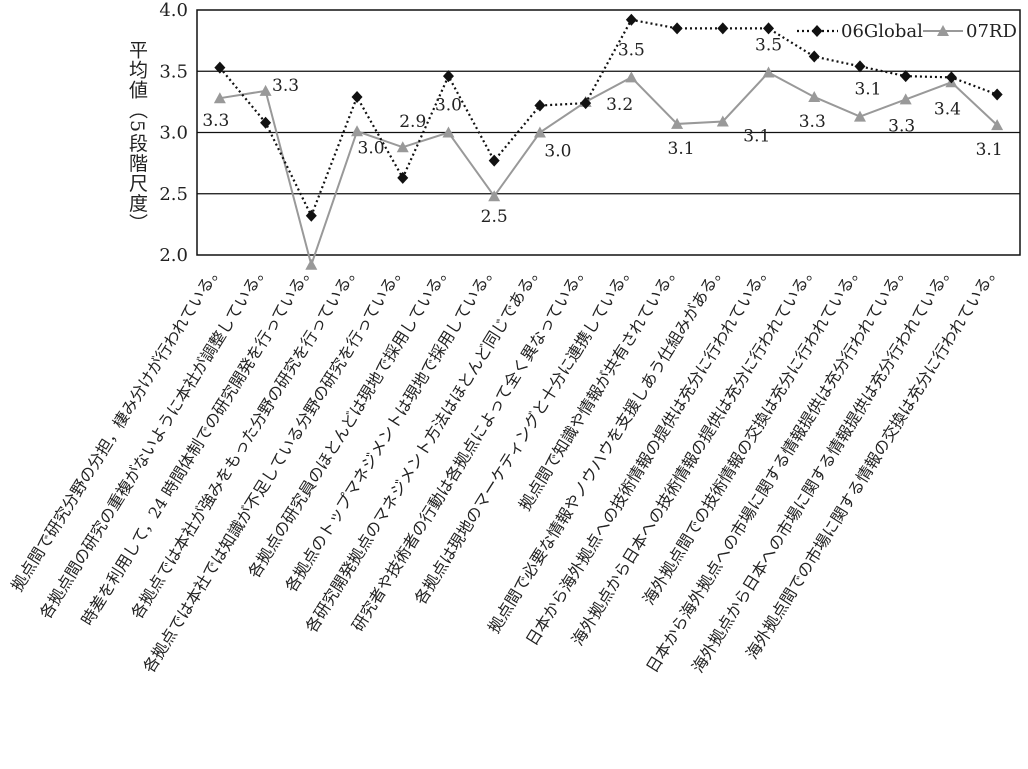 The image size is (1028, 769). Describe the element at coordinates (412, 122) in the screenshot. I see `data-label: 2.9` at that location.